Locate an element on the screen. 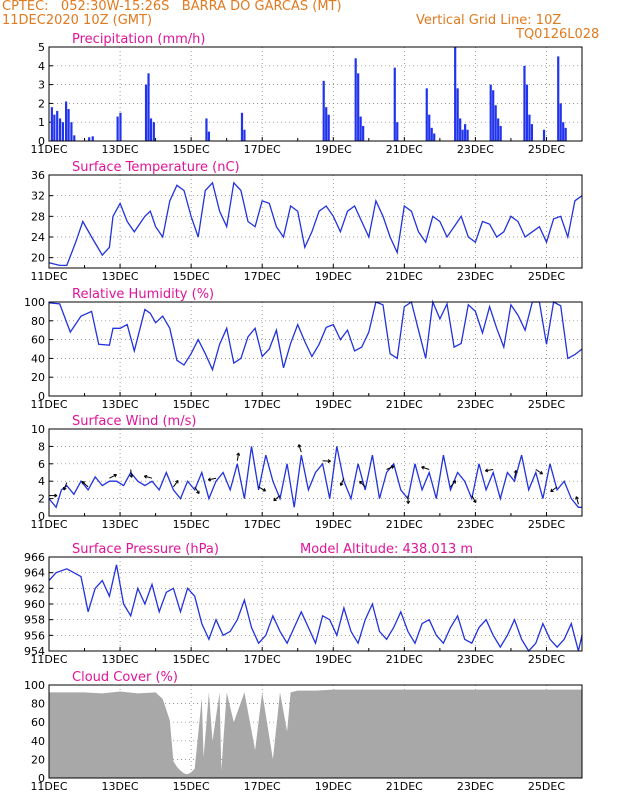 The height and width of the screenshot is (800, 618). y-tick-label: 100 is located at coordinates (34, 685).